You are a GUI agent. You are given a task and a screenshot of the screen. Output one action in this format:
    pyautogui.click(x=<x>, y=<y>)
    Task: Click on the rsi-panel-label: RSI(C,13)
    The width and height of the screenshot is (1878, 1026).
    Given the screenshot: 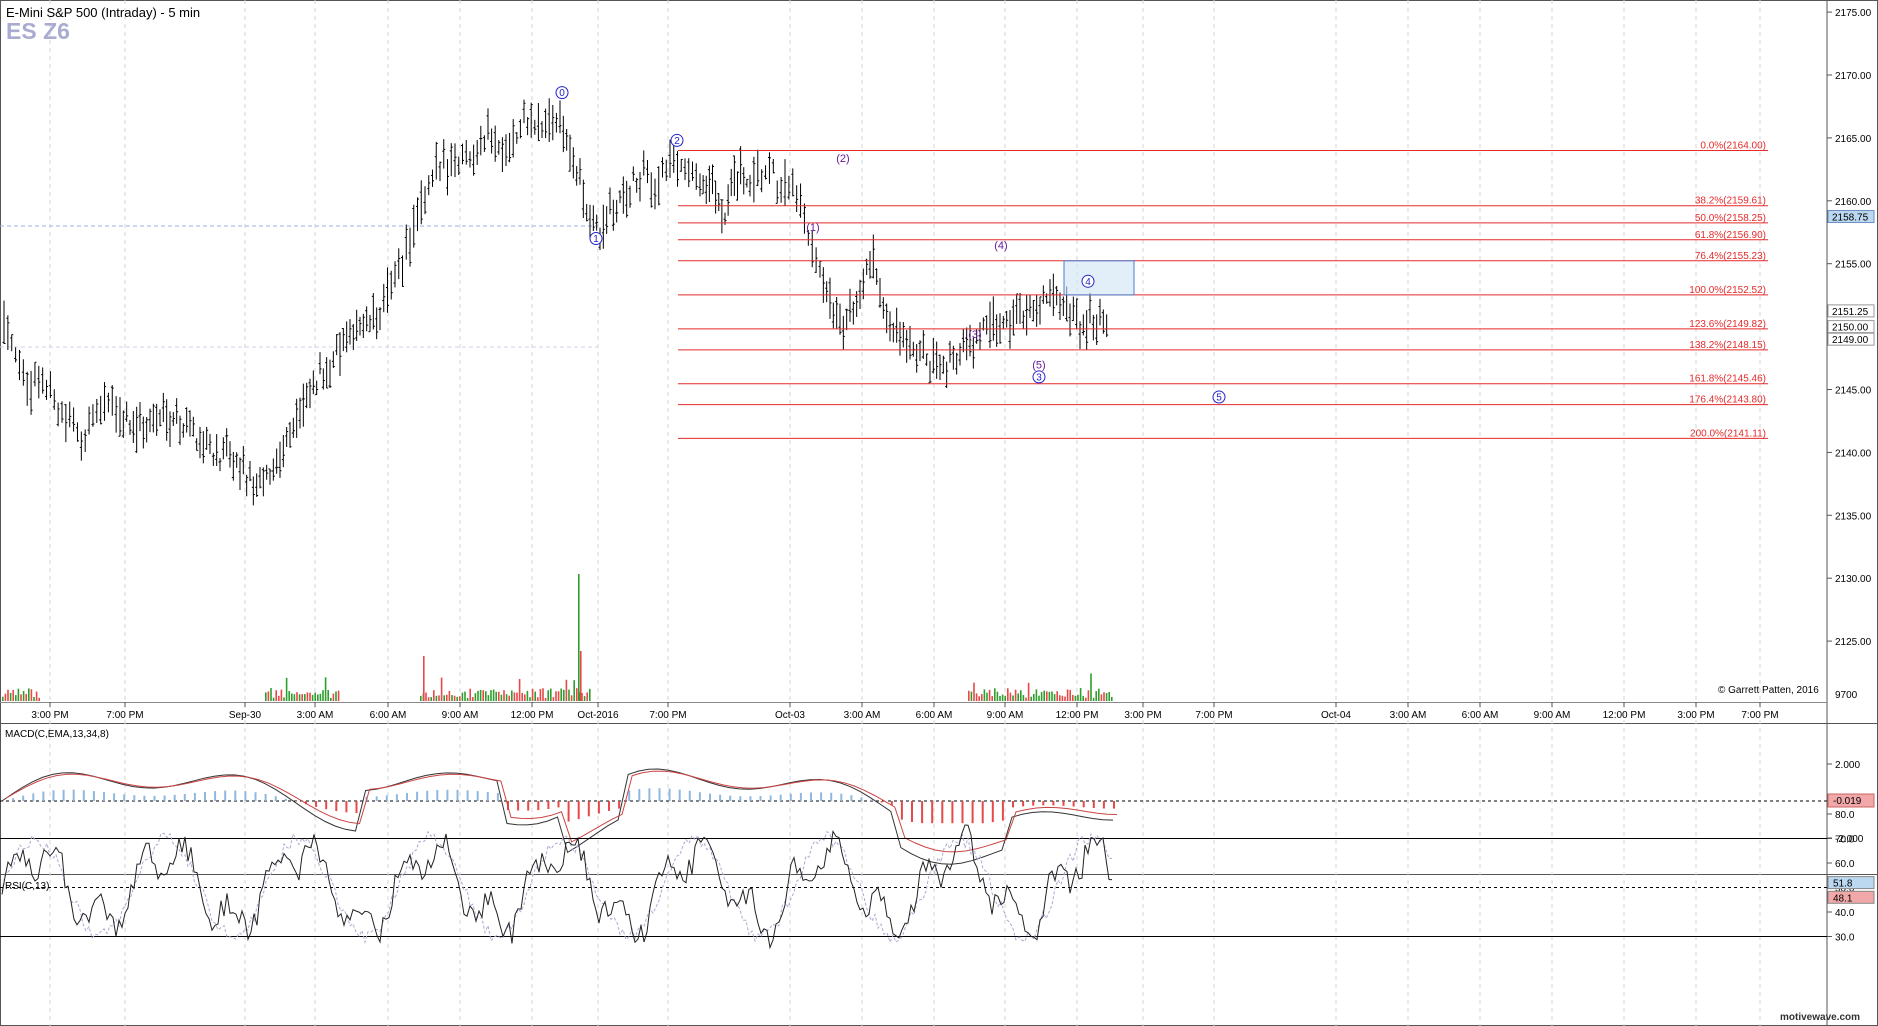 What is the action you would take?
    pyautogui.click(x=27, y=886)
    